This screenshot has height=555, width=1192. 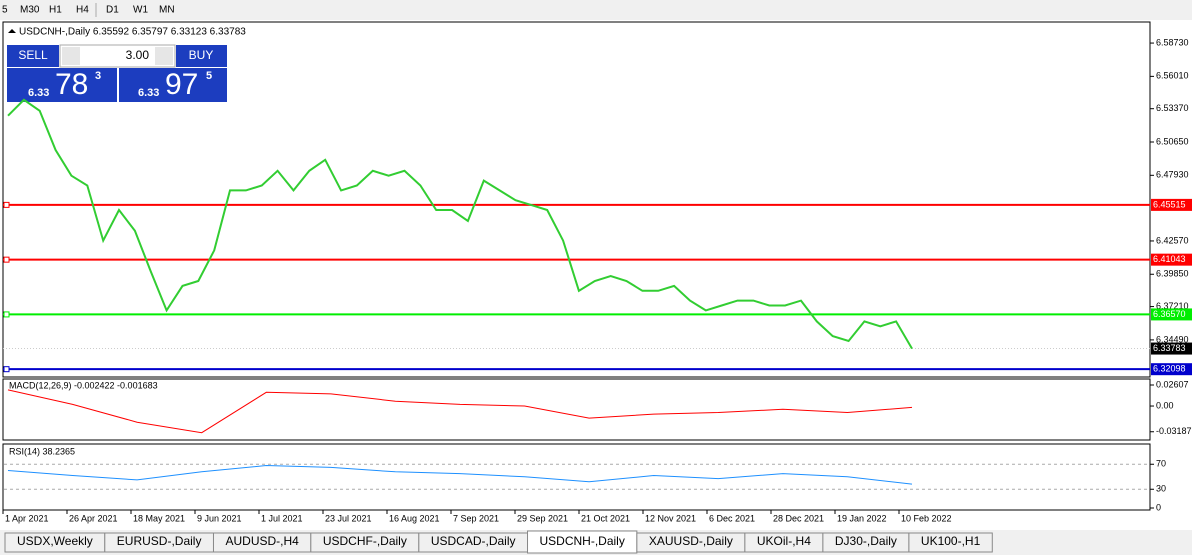 I want to click on sell-label: SELL, so click(x=33, y=55).